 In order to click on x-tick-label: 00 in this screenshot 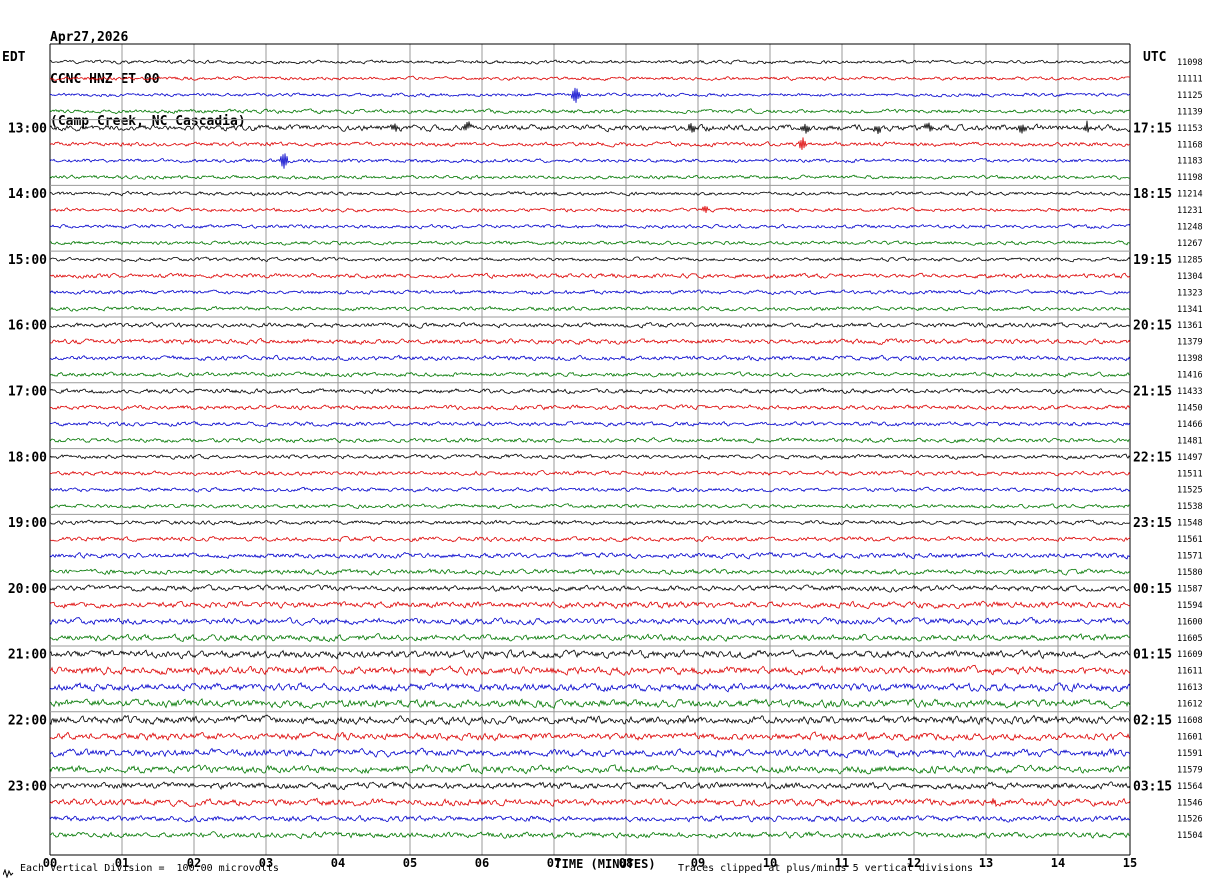, I will do `click(50, 863)`.